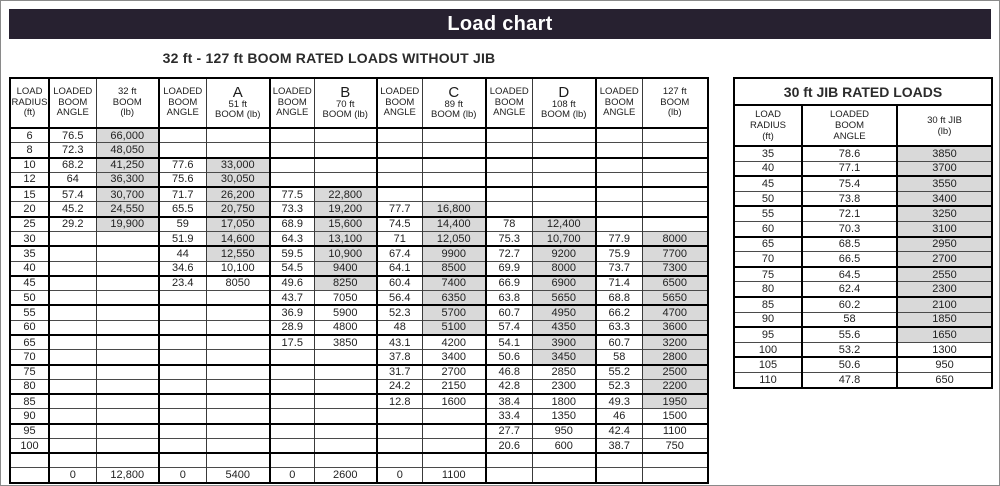  What do you see at coordinates (849, 304) in the screenshot?
I see `jib-boom-angle-cell: 60.2` at bounding box center [849, 304].